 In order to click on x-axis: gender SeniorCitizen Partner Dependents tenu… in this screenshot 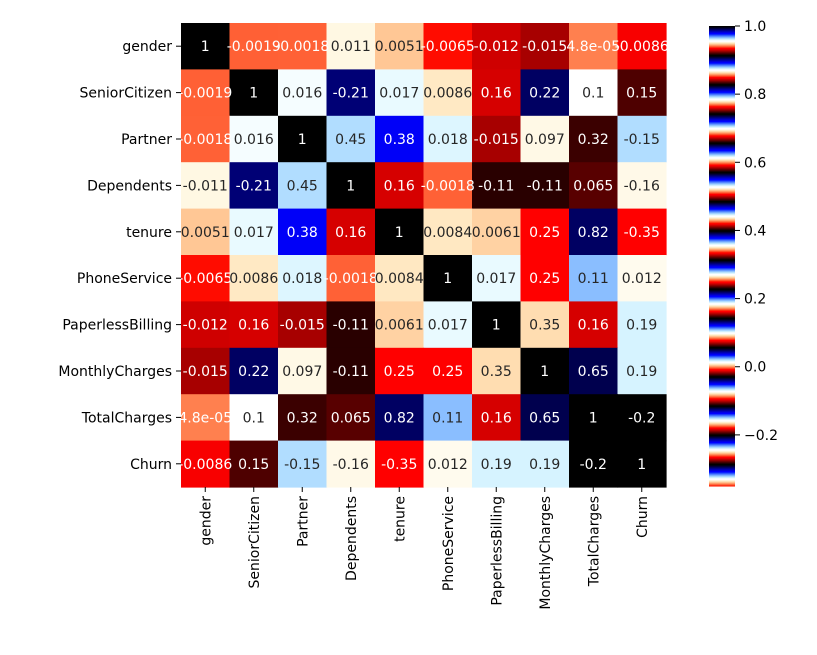, I will do `click(424, 548)`.